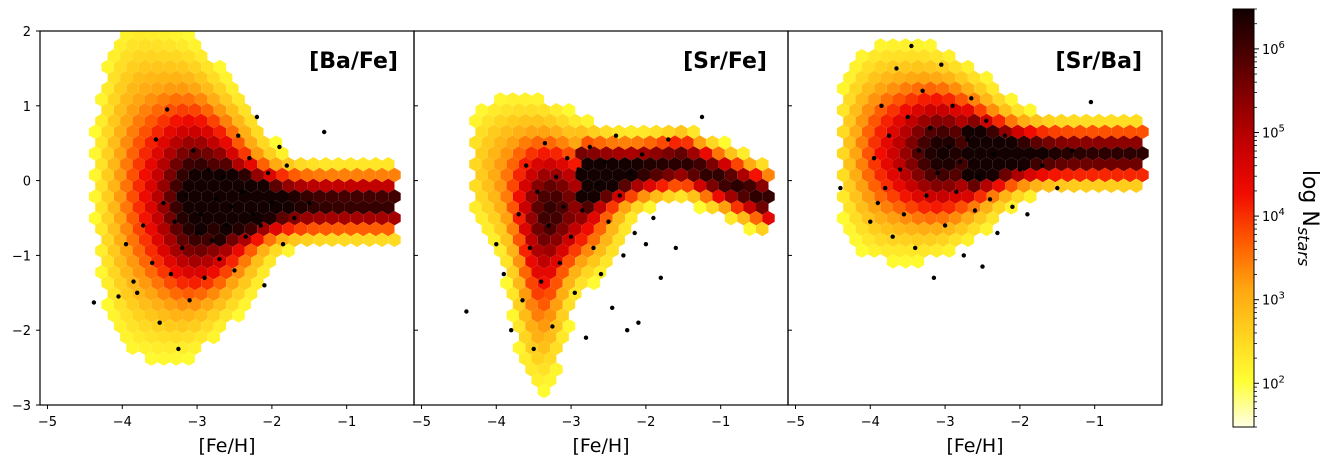 Image resolution: width=1331 pixels, height=461 pixels. What do you see at coordinates (1099, 61) in the screenshot?
I see `panel-label: [Sr/Ba]` at bounding box center [1099, 61].